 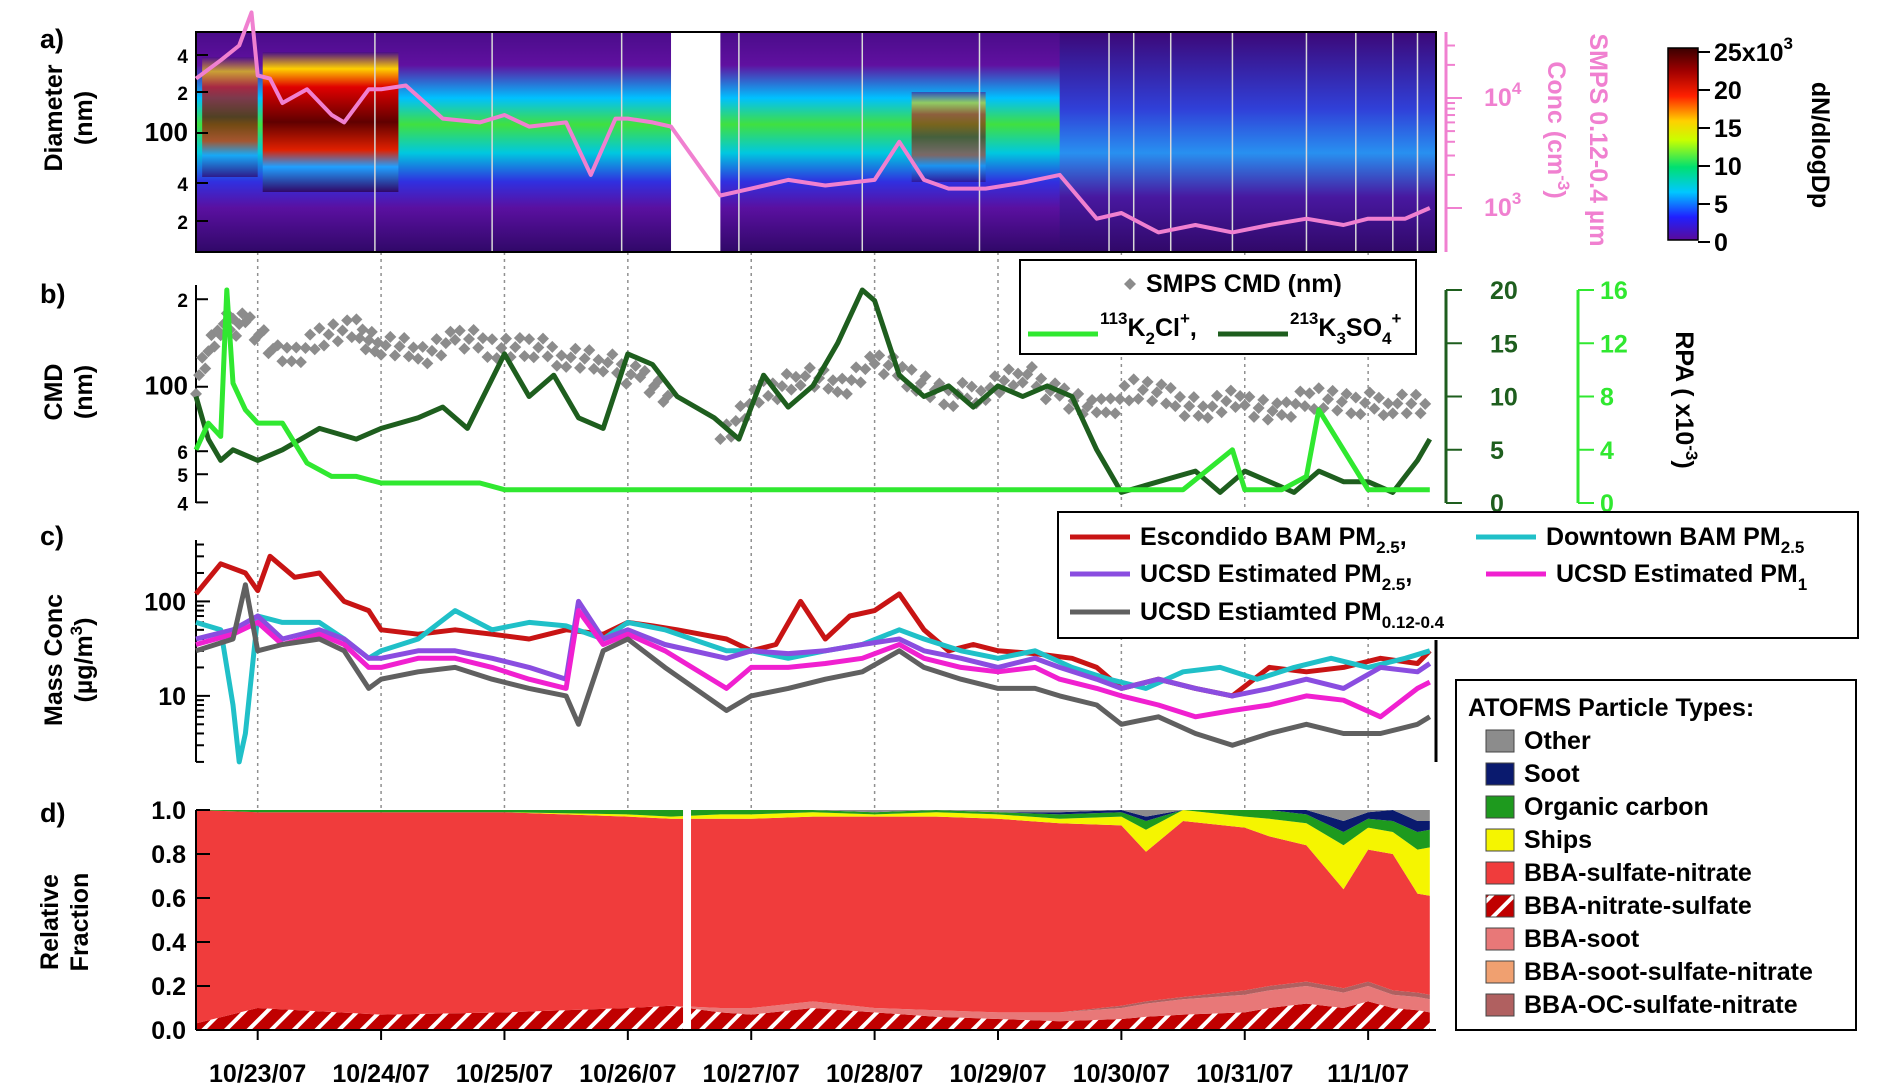 I want to click on panel-b-legend-box, so click(x=1218, y=307).